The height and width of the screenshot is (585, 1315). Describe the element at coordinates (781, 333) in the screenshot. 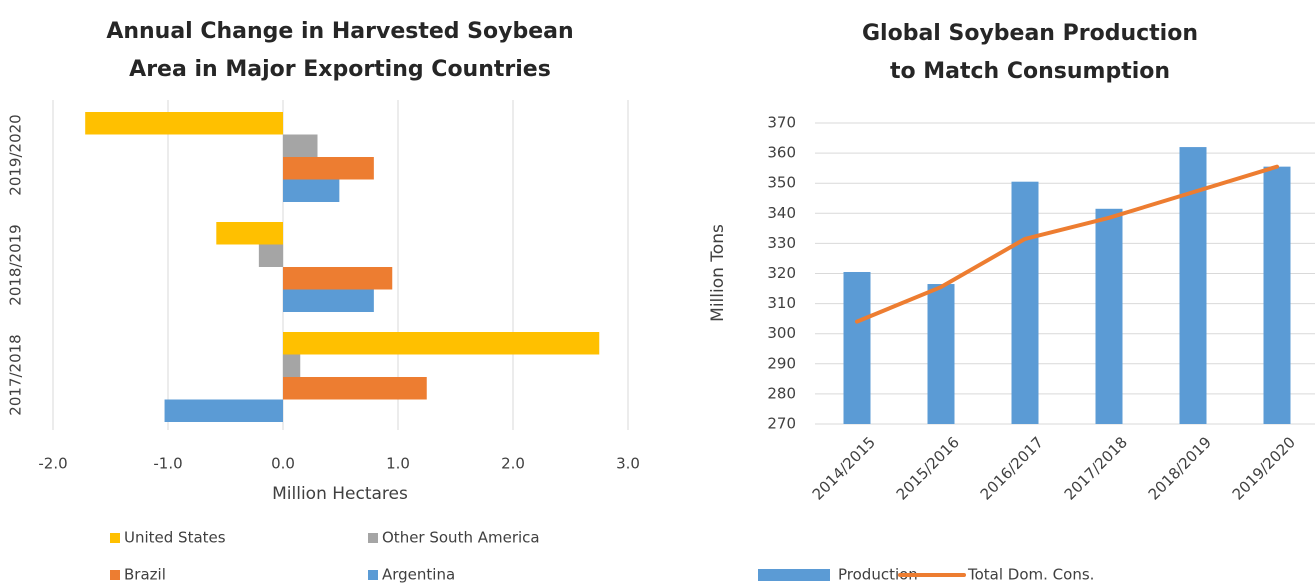

I see `y-tick-label: 300` at that location.